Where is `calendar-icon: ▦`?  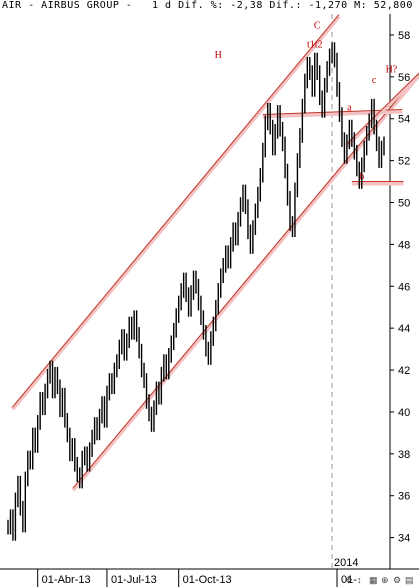 calendar-icon: ▦ is located at coordinates (373, 580).